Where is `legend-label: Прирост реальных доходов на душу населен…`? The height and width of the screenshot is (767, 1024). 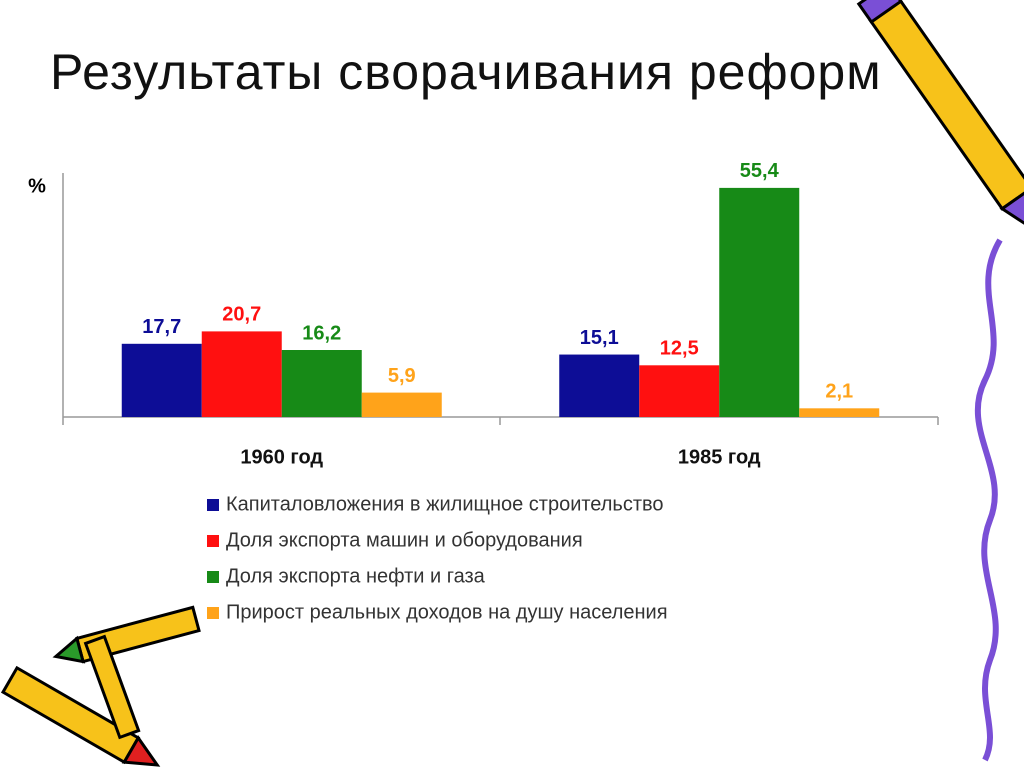
legend-label: Прирост реальных доходов на душу населен… is located at coordinates (447, 612).